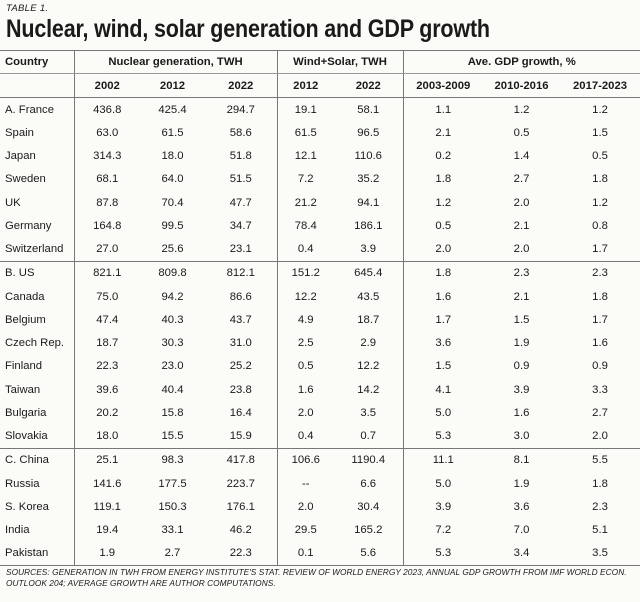 This screenshot has height=602, width=640. I want to click on table-row: Taiwan 39.6 40.4 23.8 1.6 14.2 4.1 3.9 3.3, so click(320, 390).